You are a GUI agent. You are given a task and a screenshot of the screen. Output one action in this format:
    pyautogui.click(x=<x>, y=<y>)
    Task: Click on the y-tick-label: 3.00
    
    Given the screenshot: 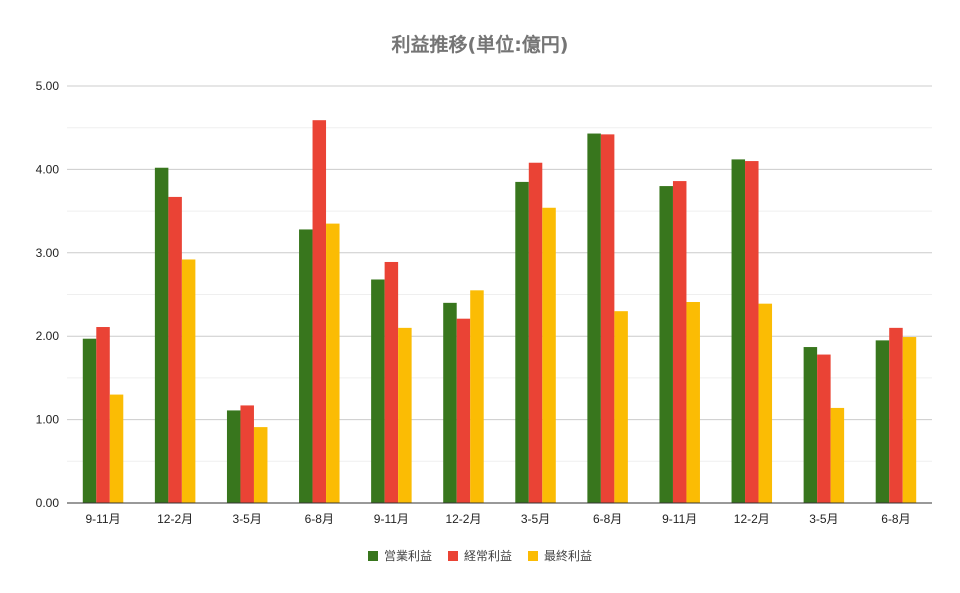 What is the action you would take?
    pyautogui.click(x=48, y=253)
    